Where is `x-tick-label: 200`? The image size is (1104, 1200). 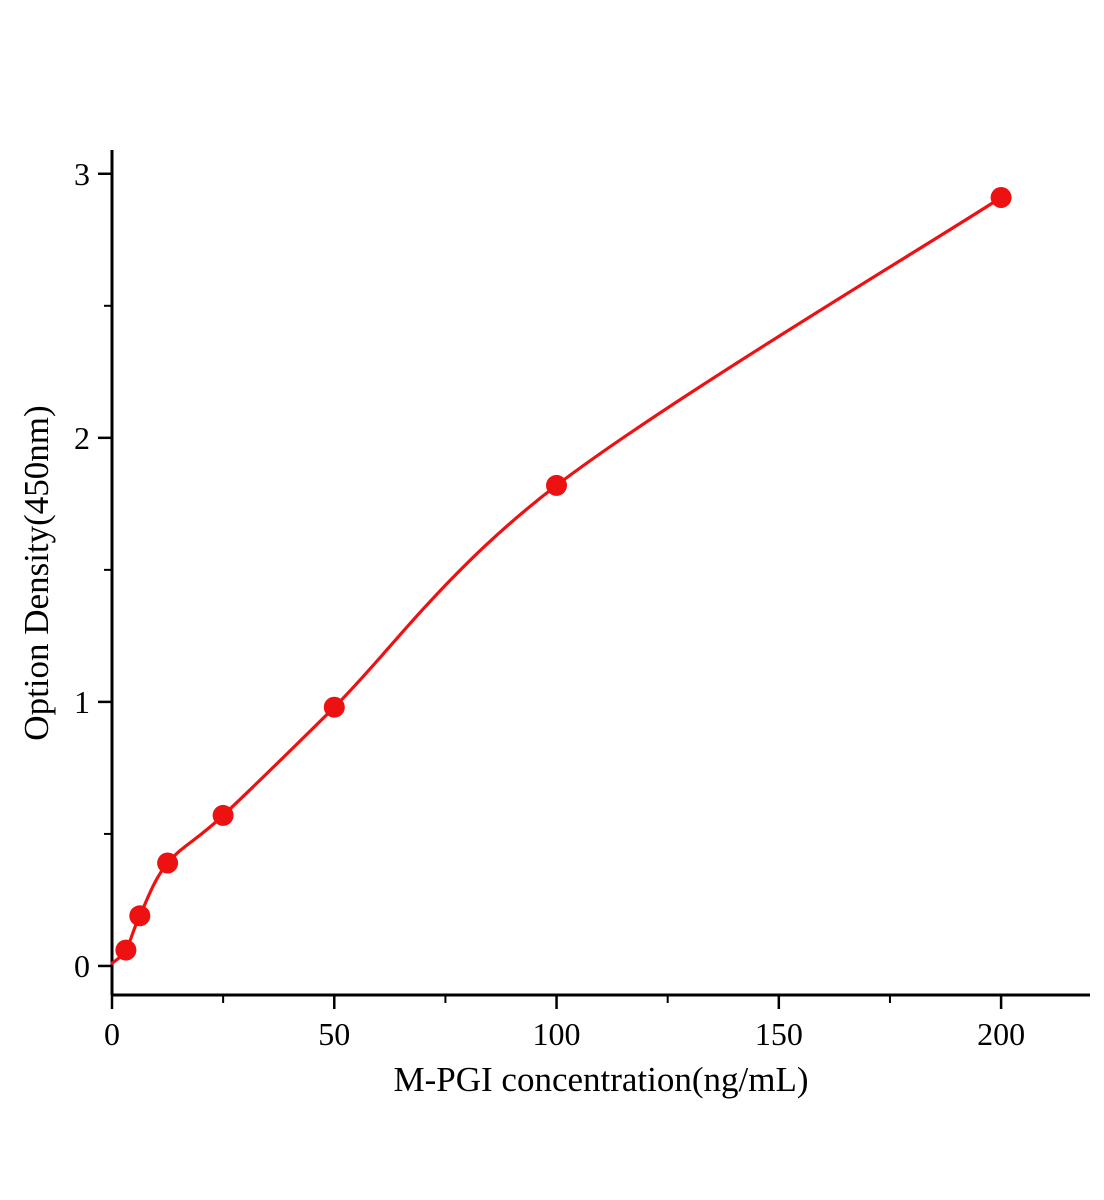
x-tick-label: 200 is located at coordinates (1001, 1034).